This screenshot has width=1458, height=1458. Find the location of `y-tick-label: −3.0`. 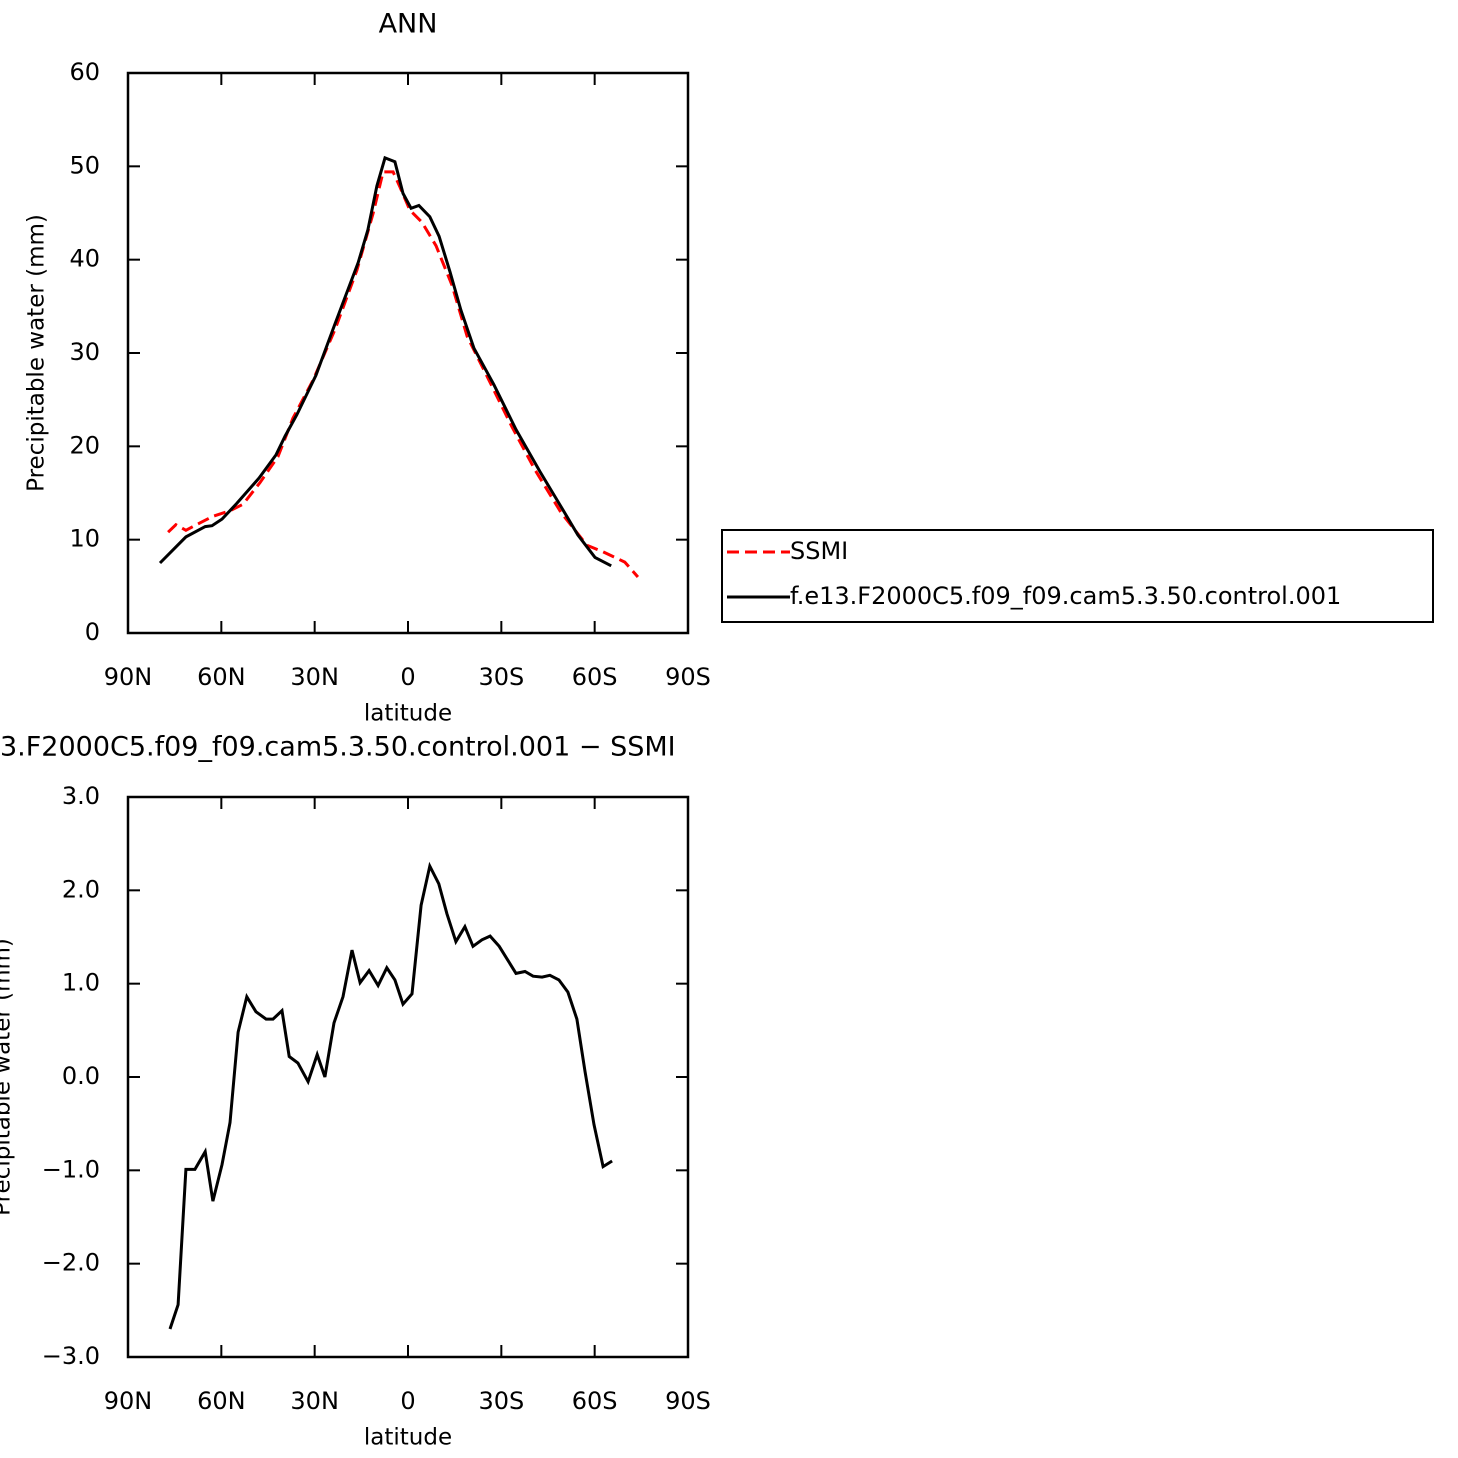

y-tick-label: −3.0 is located at coordinates (71, 1356).